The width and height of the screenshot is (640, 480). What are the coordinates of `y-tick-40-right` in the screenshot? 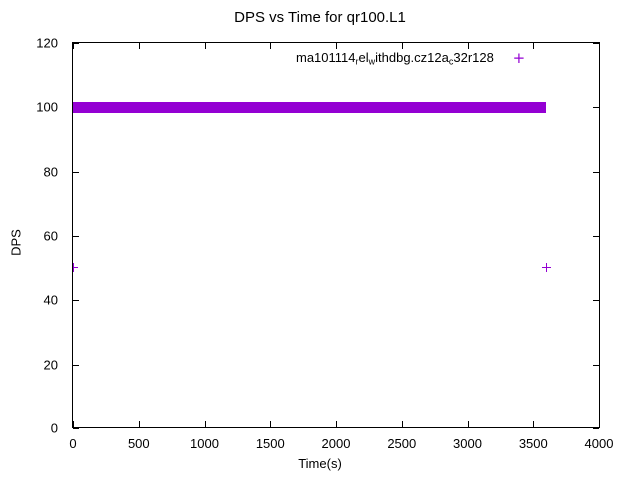 It's located at (596, 301).